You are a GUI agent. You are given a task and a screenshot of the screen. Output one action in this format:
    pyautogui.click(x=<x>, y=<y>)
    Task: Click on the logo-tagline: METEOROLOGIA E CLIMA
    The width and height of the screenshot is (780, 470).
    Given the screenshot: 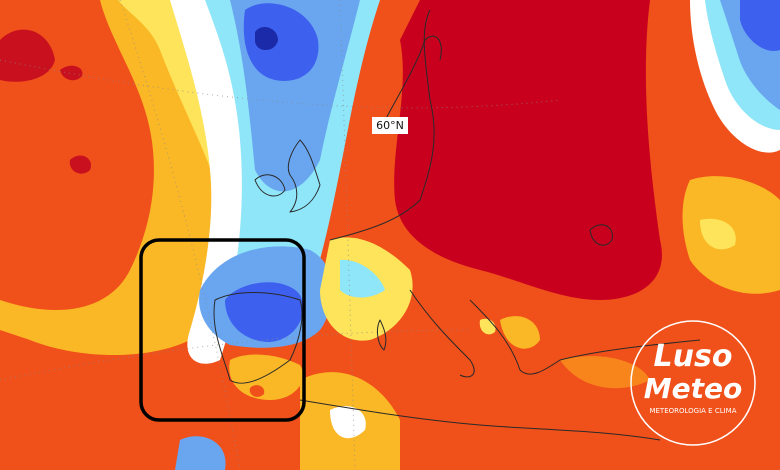 What is the action you would take?
    pyautogui.click(x=692, y=411)
    